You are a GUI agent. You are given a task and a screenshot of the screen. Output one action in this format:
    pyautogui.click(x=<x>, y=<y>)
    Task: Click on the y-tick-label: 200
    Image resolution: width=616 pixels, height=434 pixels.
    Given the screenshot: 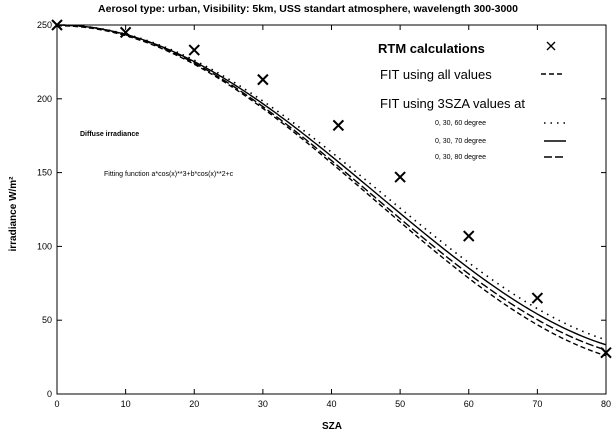 What is the action you would take?
    pyautogui.click(x=44, y=99)
    